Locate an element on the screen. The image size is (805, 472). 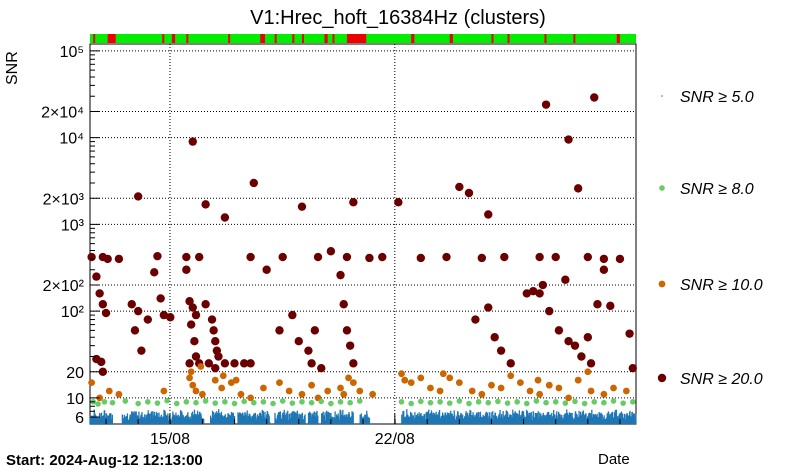
legend-marker is located at coordinates (662, 188).